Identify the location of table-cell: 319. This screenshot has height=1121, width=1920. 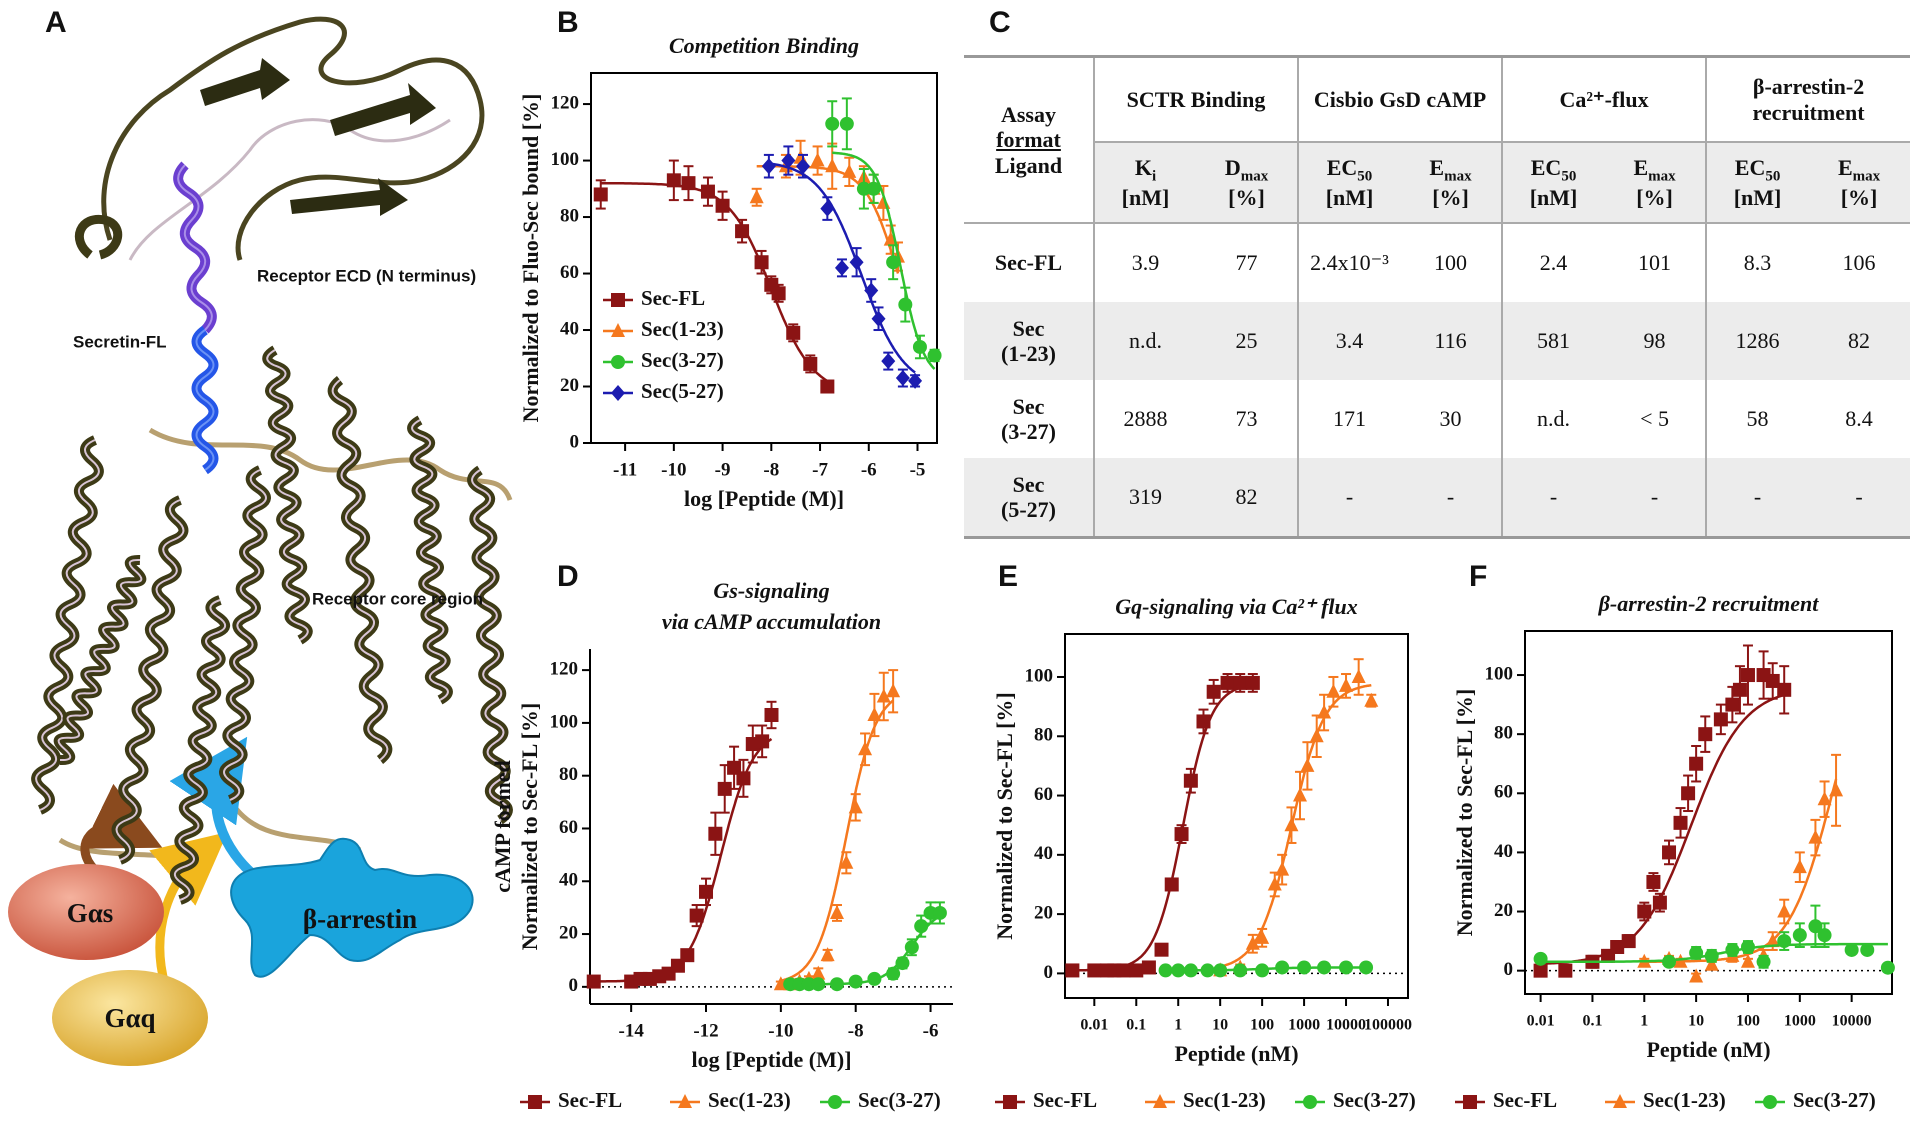
(1144, 498).